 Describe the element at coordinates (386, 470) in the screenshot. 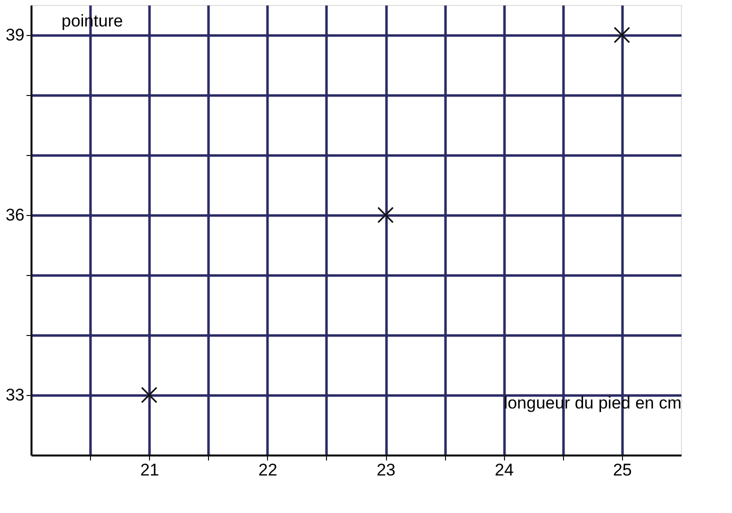

I see `x-tick-label: 23` at that location.